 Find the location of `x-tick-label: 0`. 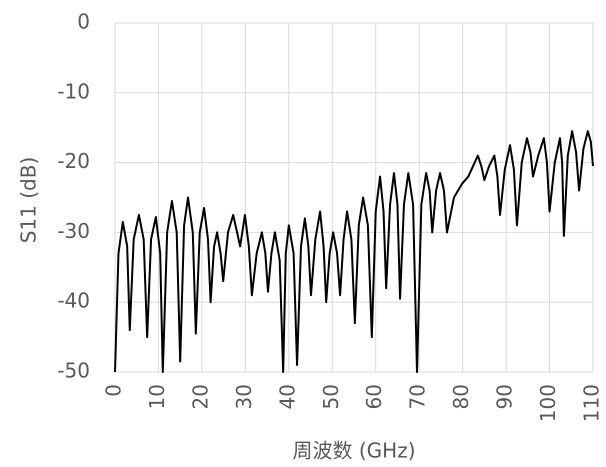

x-tick-label: 0 is located at coordinates (114, 390).